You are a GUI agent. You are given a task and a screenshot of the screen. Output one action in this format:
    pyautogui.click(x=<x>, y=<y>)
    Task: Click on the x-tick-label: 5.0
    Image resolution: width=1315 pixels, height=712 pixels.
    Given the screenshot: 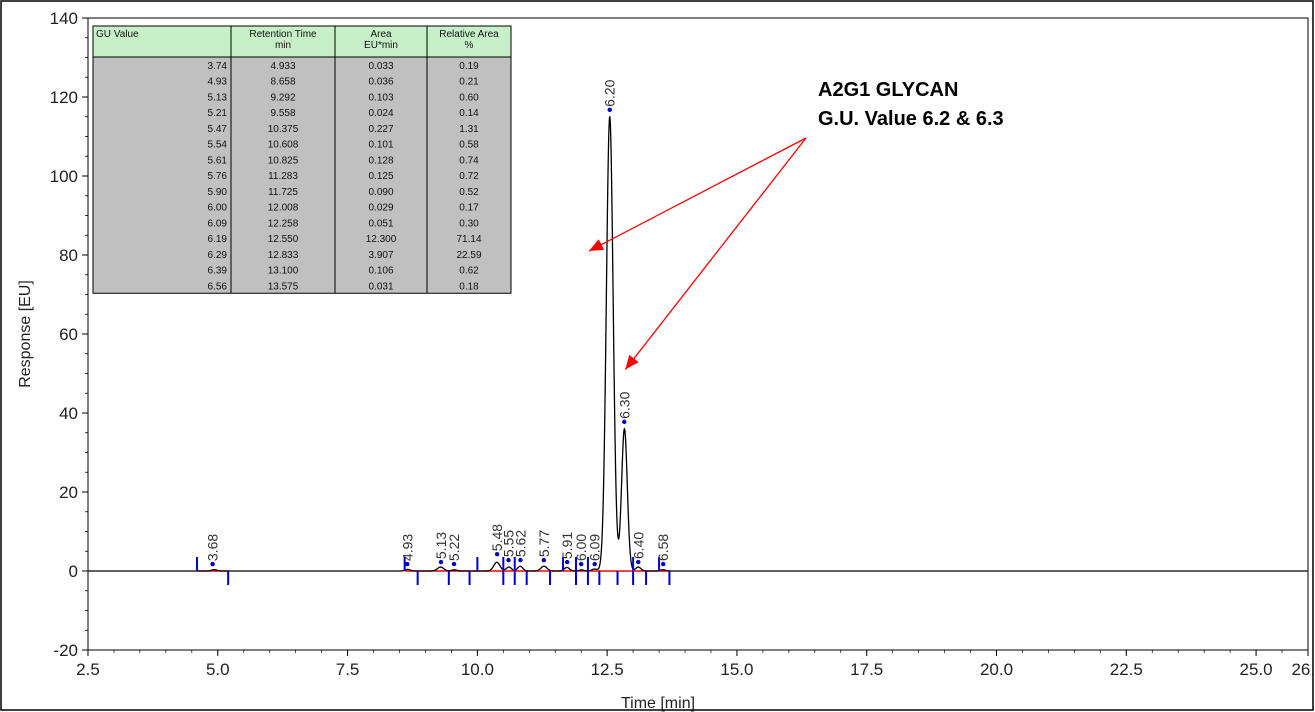 What is the action you would take?
    pyautogui.click(x=218, y=669)
    